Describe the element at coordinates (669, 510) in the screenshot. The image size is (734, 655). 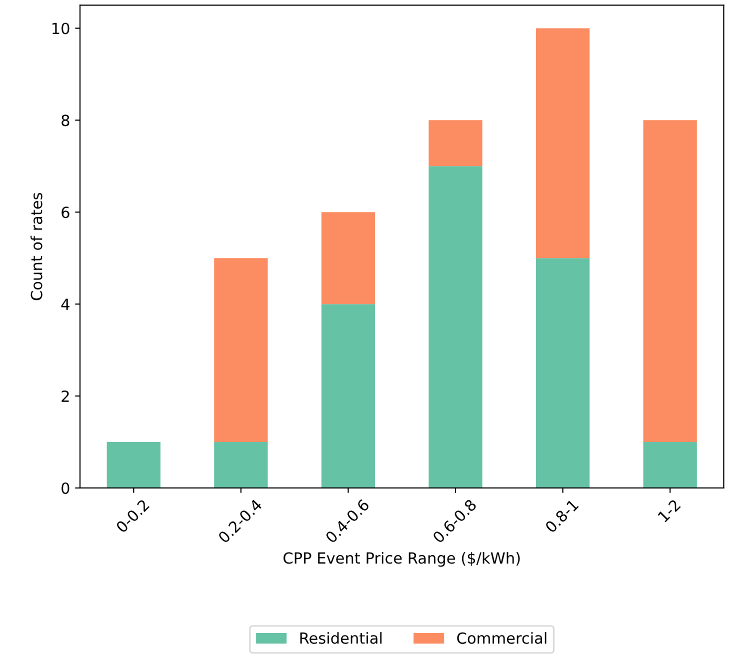
I see `x-tick-label: 1-2` at that location.